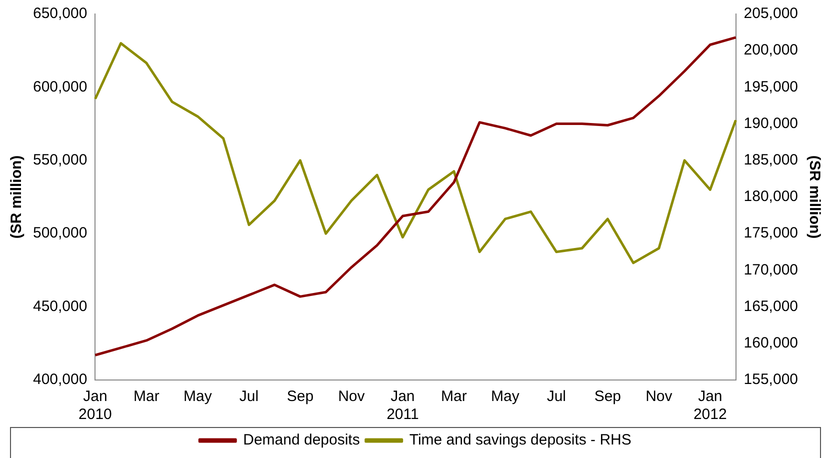 Image resolution: width=831 pixels, height=458 pixels. Describe the element at coordinates (771, 233) in the screenshot. I see `y2-tick-label: 175,000` at that location.